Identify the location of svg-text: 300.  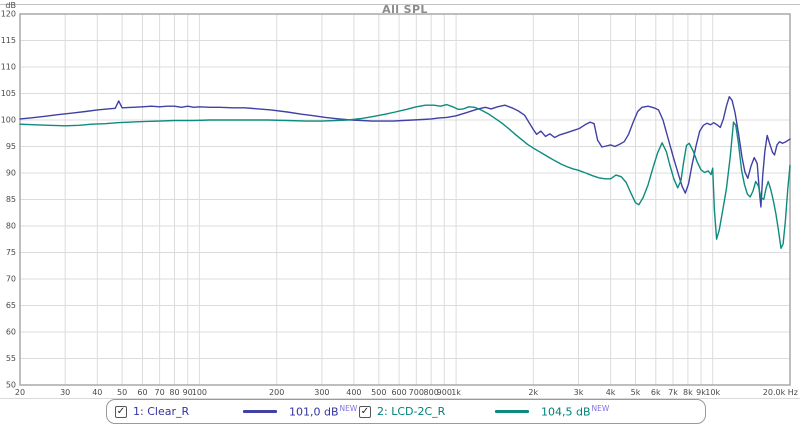
(321, 392).